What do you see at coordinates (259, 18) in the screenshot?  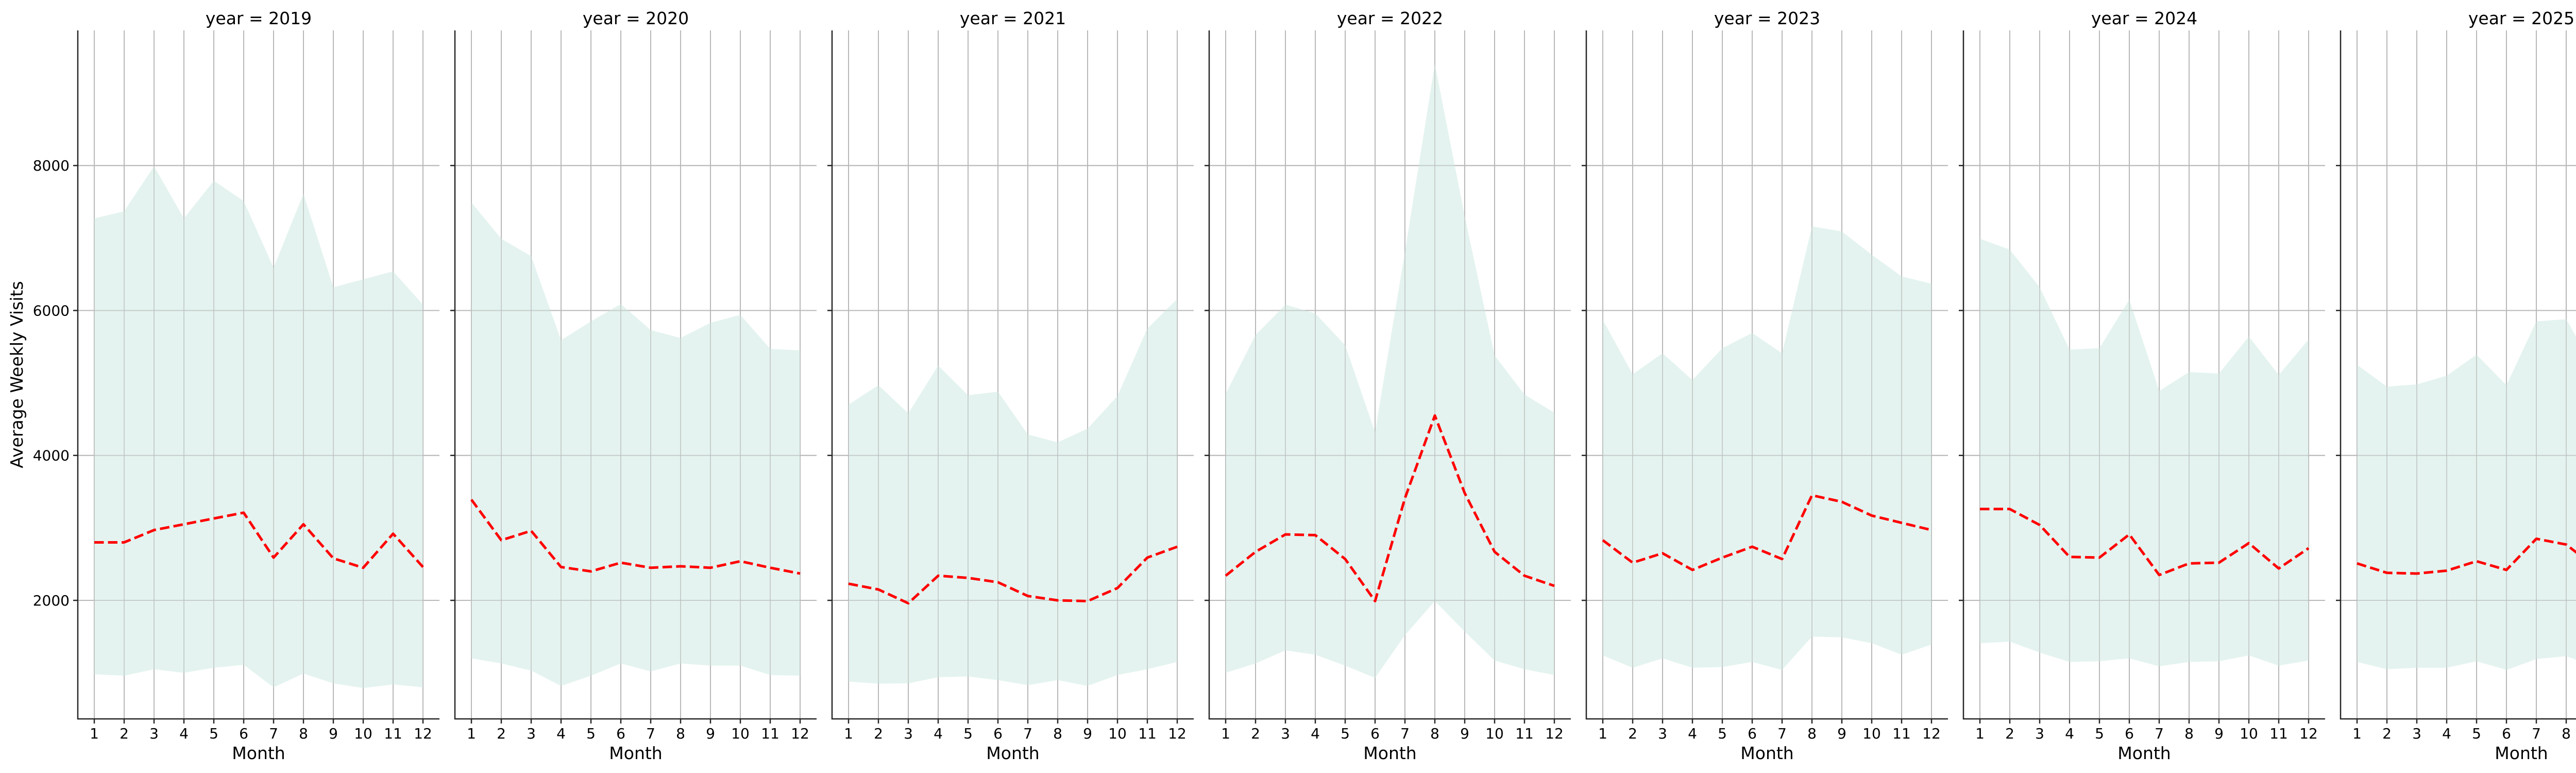 I see `panel-title: year = 2019` at bounding box center [259, 18].